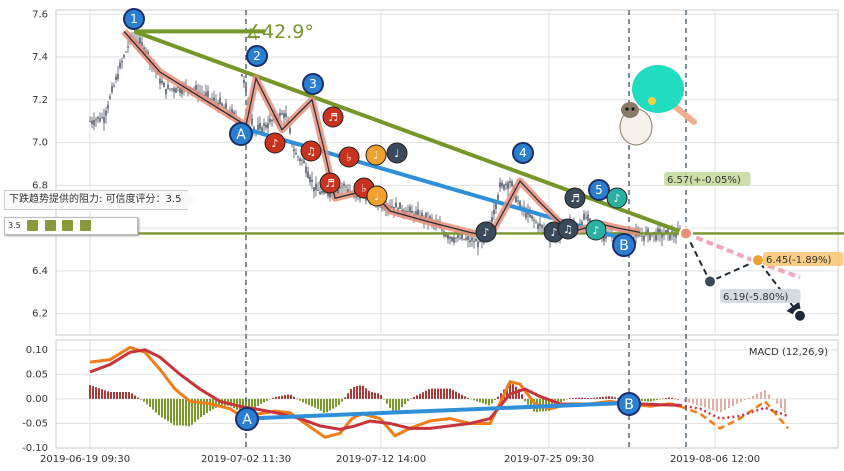 The image size is (844, 471). What do you see at coordinates (40, 57) in the screenshot?
I see `price-tick-label: 7.4` at bounding box center [40, 57].